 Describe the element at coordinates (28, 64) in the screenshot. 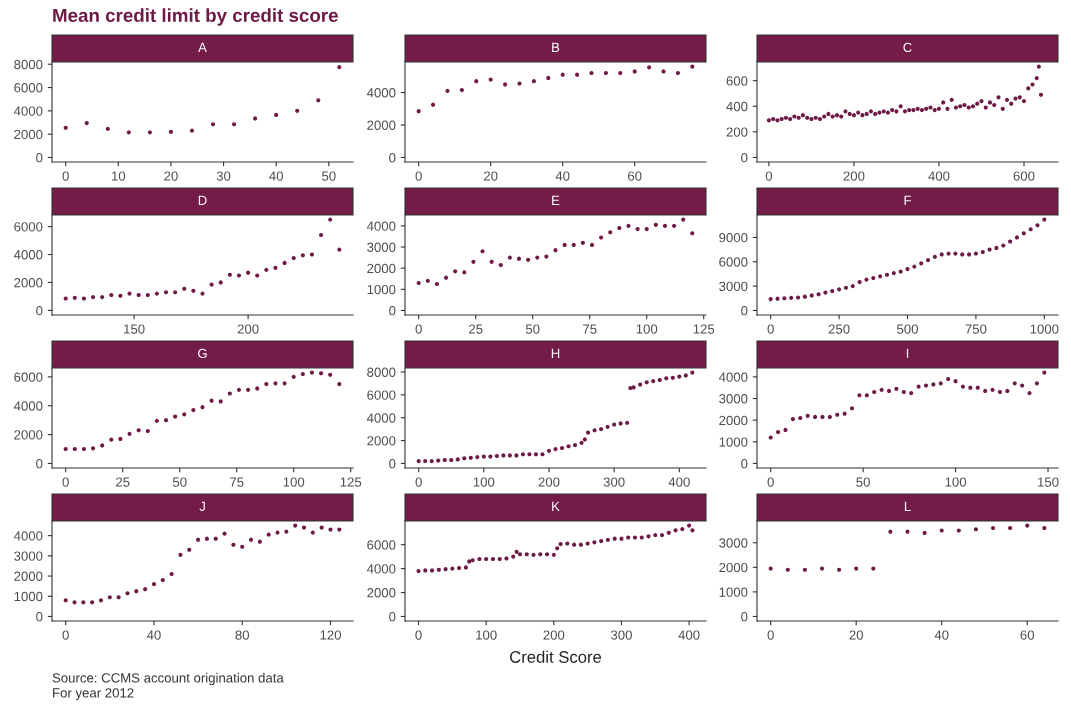

I see `y-tick-label: 8000` at that location.